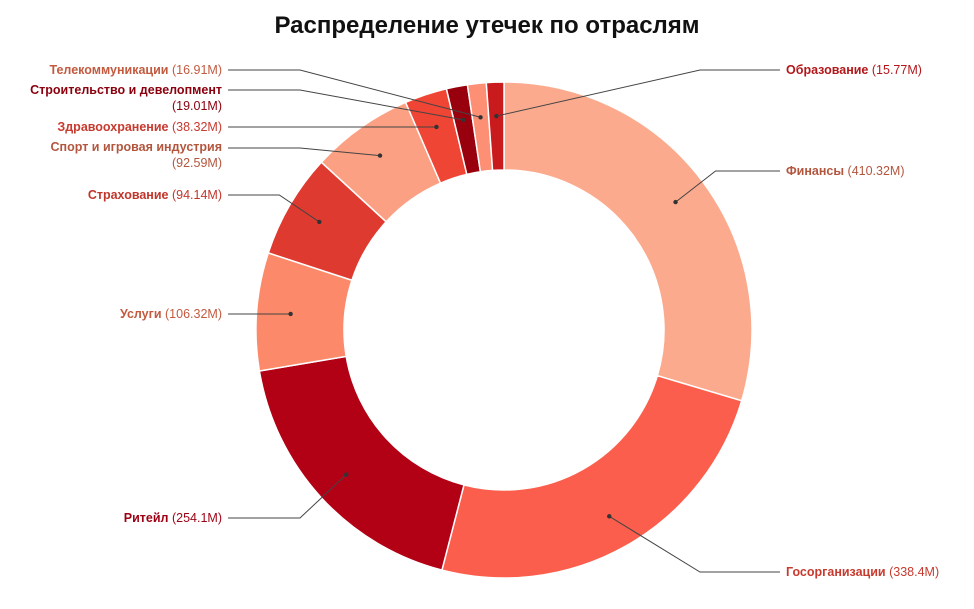  Describe the element at coordinates (136, 155) in the screenshot. I see `label-sport-gaming: Спорт и игровая индустрия (92.59M)` at that location.